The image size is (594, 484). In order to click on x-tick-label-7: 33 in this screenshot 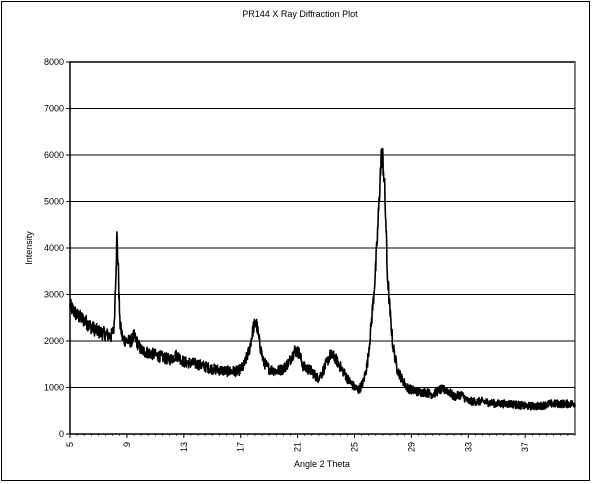, I will do `click(468, 447)`.